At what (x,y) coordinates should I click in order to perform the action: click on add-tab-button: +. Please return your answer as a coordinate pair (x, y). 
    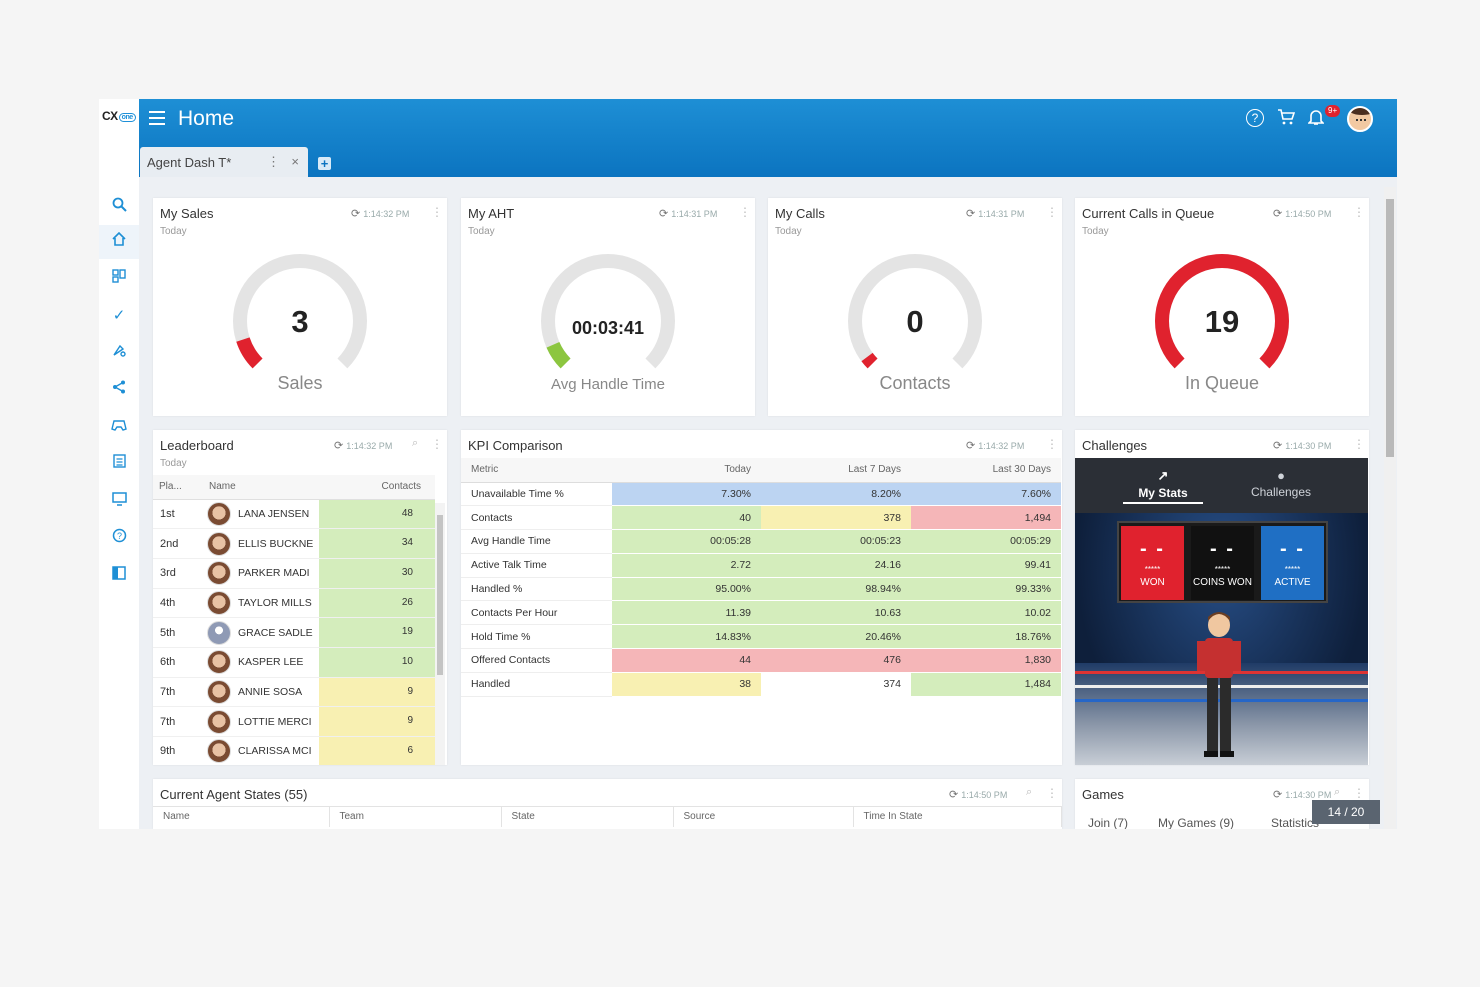
    Looking at the image, I should click on (324, 163).